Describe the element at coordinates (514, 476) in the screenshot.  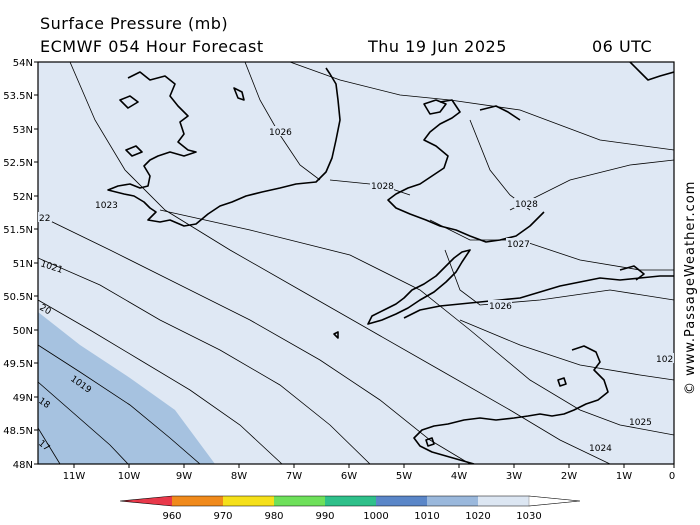
I see `lon-label: 3W` at that location.